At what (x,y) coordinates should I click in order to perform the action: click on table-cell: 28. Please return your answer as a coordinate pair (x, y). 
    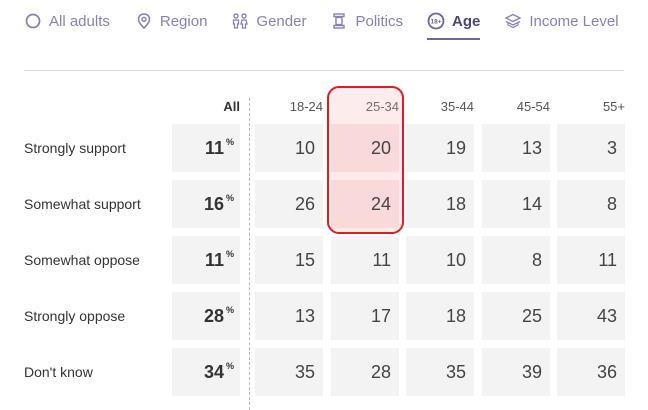
    Looking at the image, I should click on (365, 372).